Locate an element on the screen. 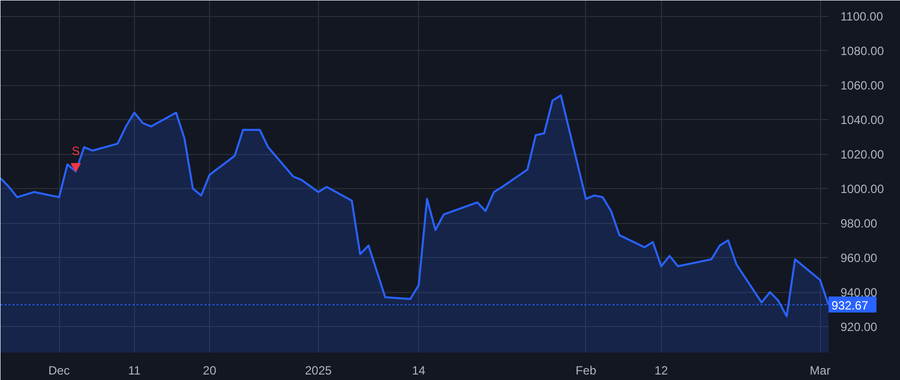 This screenshot has width=900, height=380. y-tick-label: 940.00 is located at coordinates (859, 293).